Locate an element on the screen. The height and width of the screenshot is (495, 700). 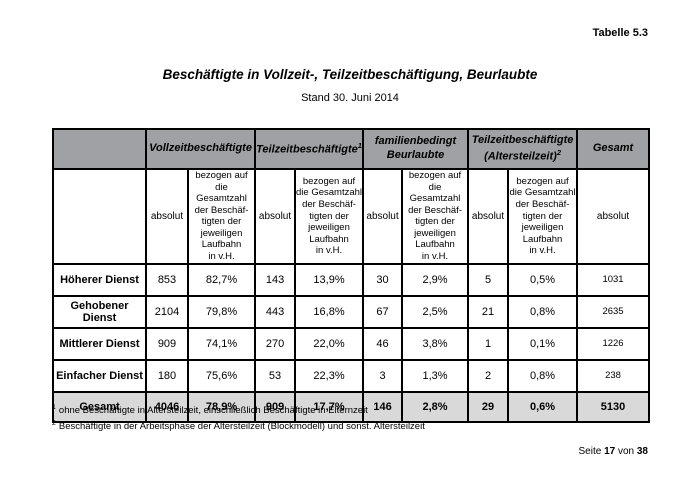
footer-word-page: Seite is located at coordinates (590, 451).